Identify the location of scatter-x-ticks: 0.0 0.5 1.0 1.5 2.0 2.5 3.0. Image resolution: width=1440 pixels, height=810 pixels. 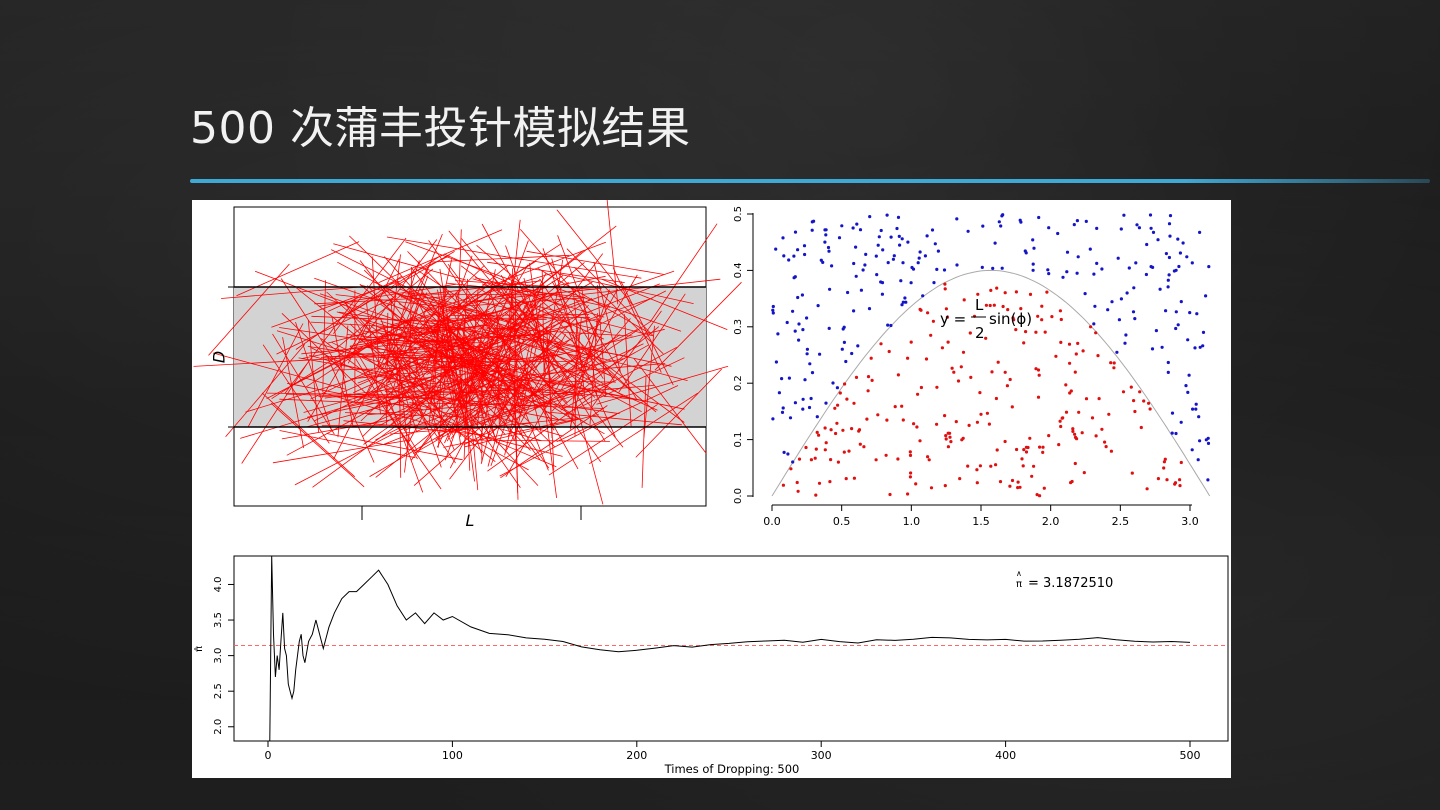
(981, 516).